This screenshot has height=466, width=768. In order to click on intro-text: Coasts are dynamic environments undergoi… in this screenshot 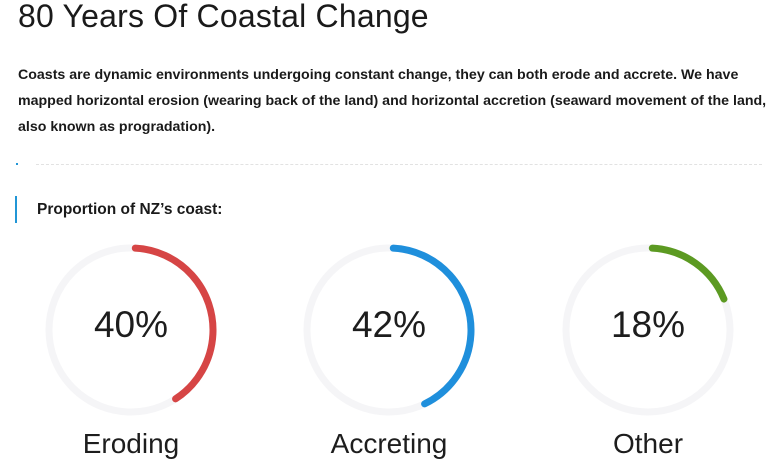, I will do `click(392, 101)`.